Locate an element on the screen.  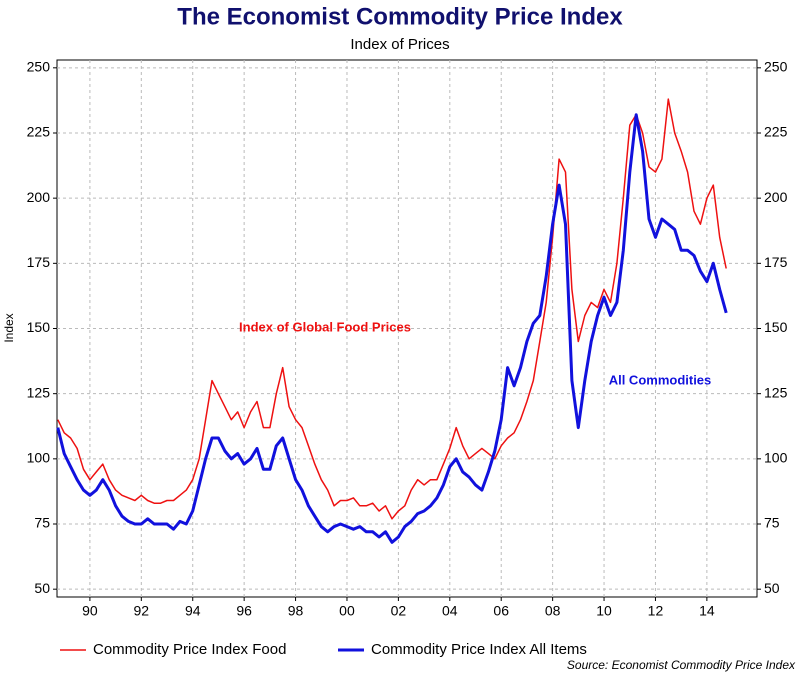
legend-label: Commodity Price Index All Items is located at coordinates (479, 649).